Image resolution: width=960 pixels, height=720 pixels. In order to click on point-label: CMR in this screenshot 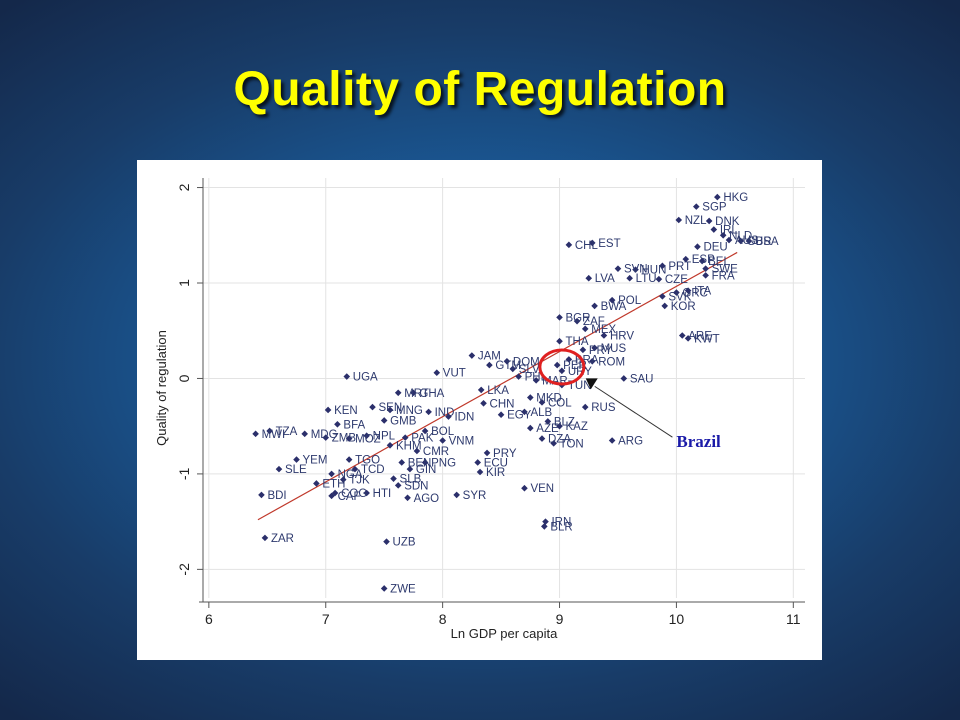, I will do `click(436, 452)`.